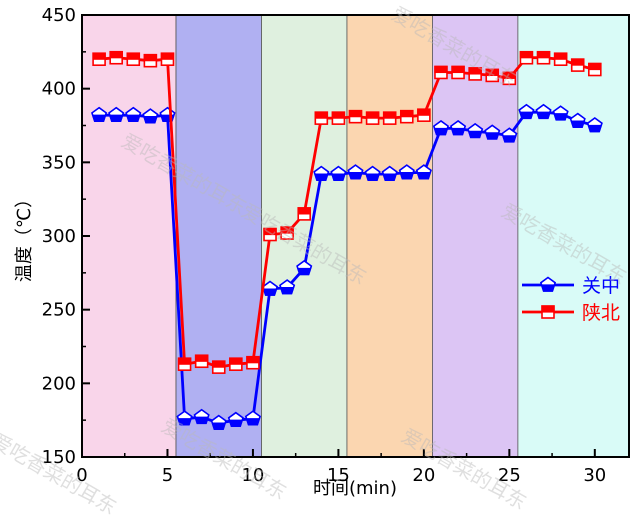  I want to click on x-axis-title: 时间(min), so click(355, 488).